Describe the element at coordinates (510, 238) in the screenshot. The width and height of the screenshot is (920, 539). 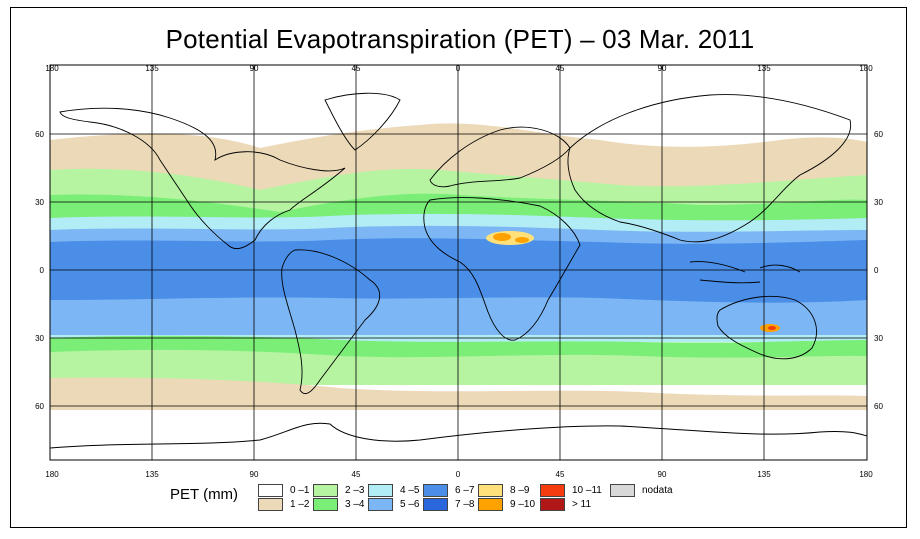
I see `pet-hotspot-sahara` at that location.